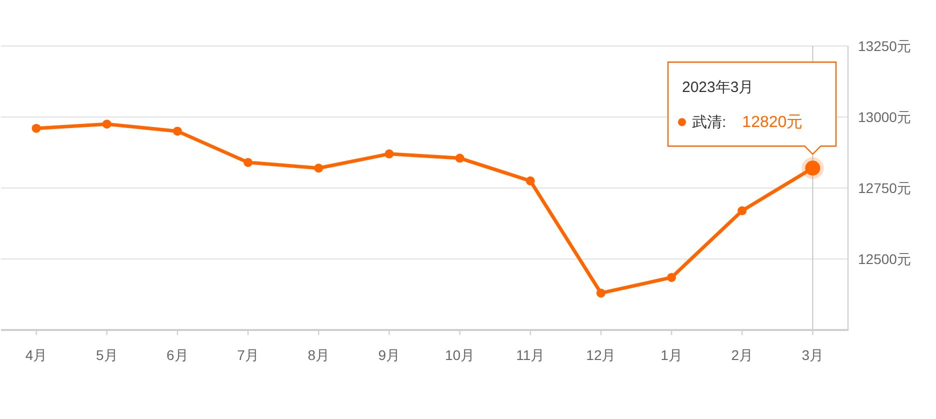 The height and width of the screenshot is (419, 936). Describe the element at coordinates (671, 355) in the screenshot. I see `x-tick-label: 1月` at that location.